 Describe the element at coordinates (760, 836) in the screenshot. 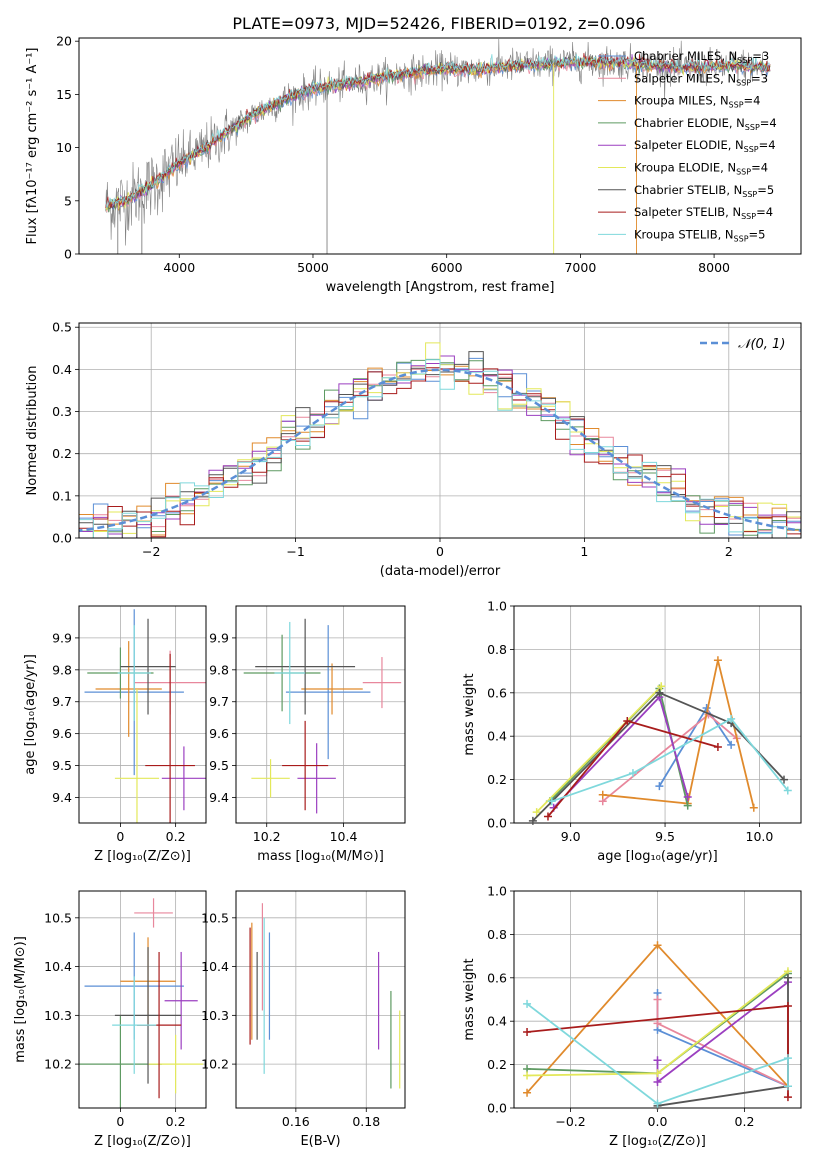

I see `tick-label-x: 10.0` at that location.